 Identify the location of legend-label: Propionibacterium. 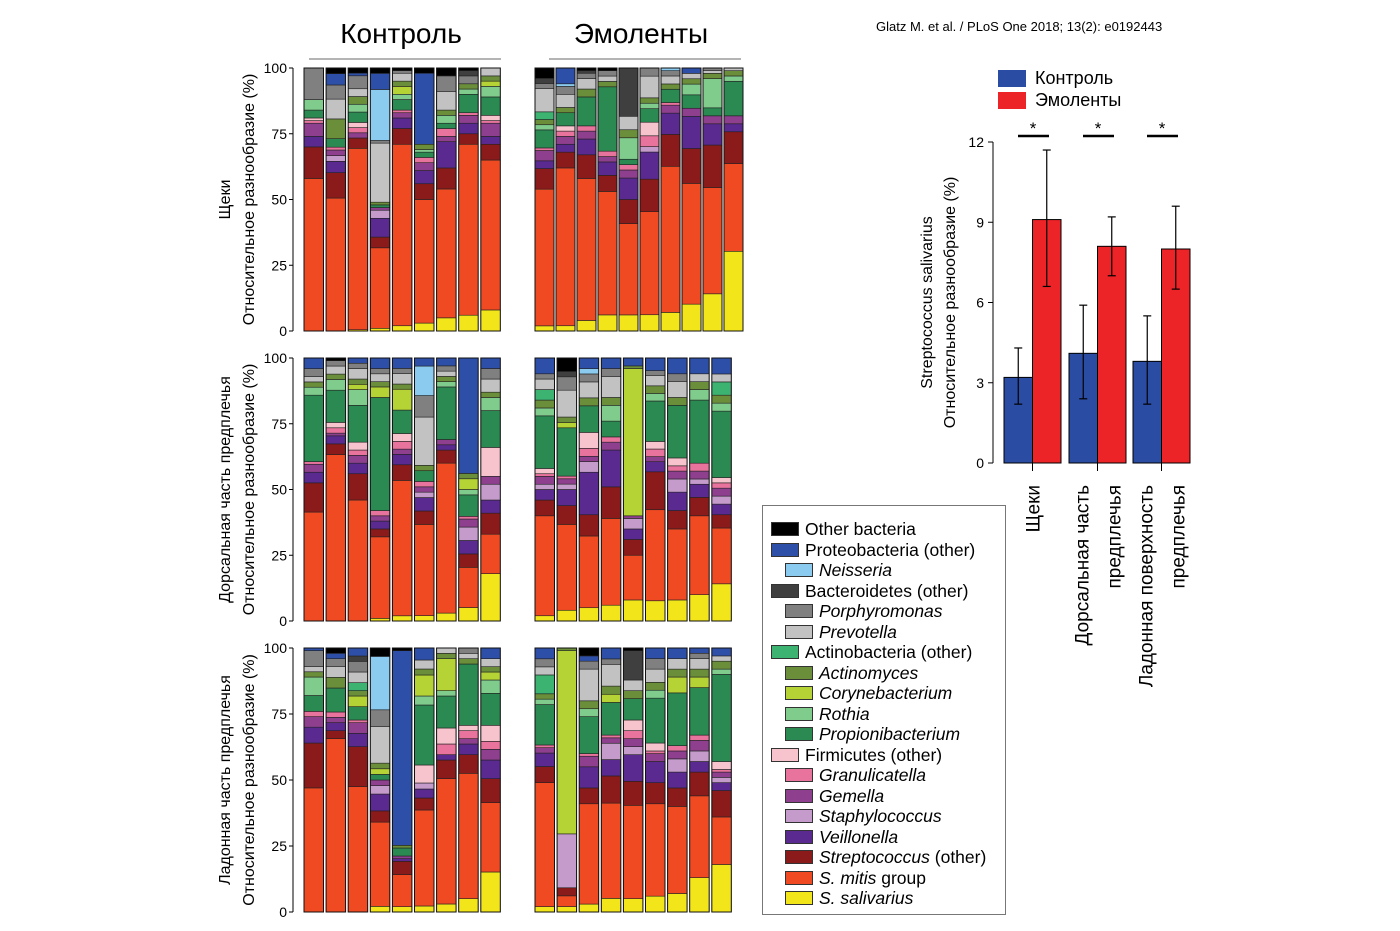
(890, 734).